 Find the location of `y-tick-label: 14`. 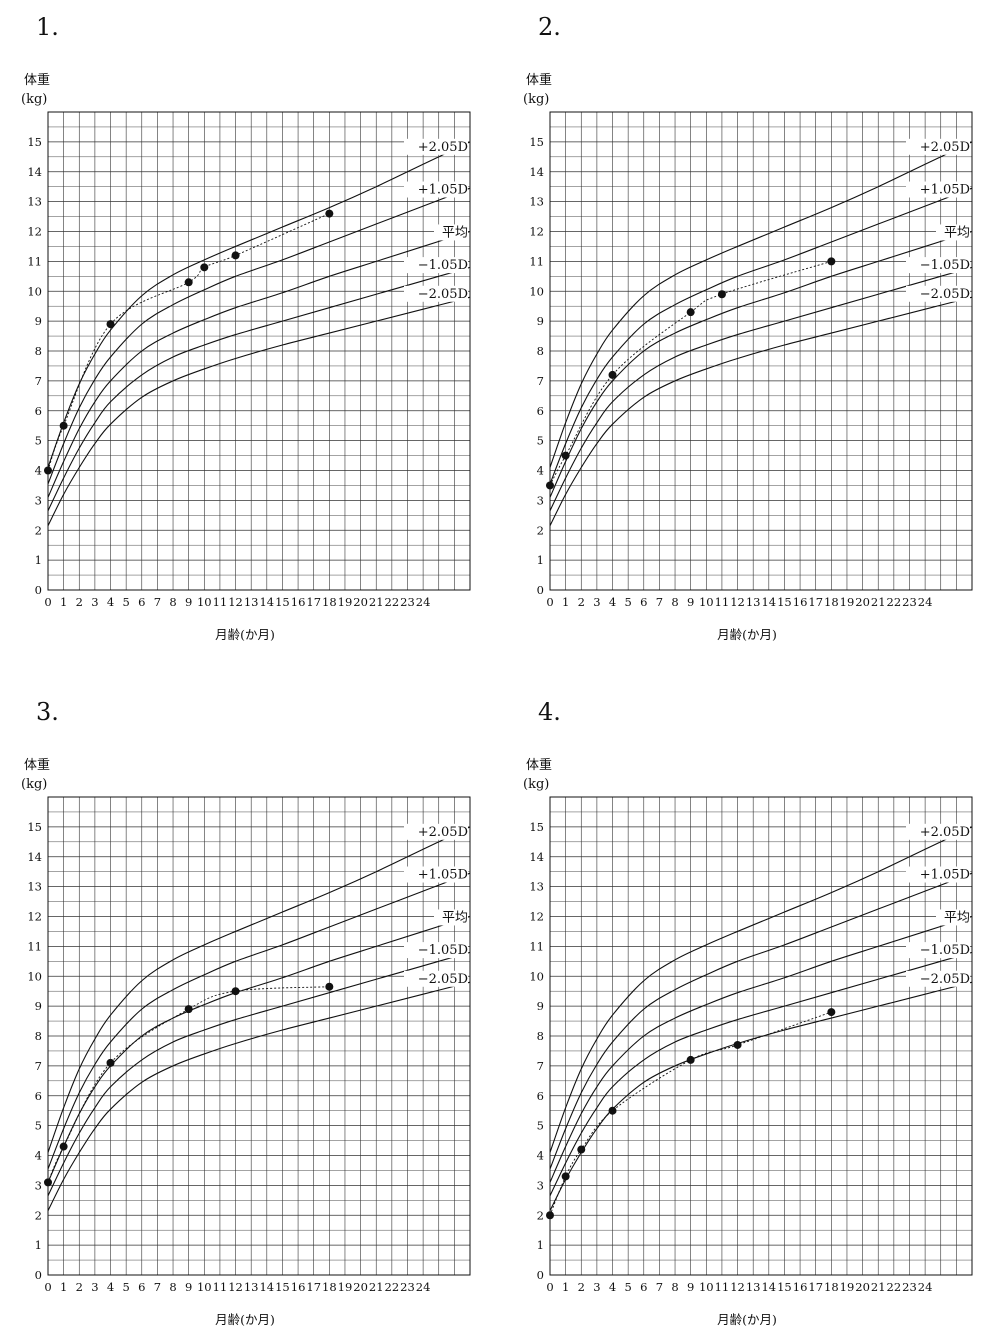

y-tick-label: 14 is located at coordinates (34, 857).